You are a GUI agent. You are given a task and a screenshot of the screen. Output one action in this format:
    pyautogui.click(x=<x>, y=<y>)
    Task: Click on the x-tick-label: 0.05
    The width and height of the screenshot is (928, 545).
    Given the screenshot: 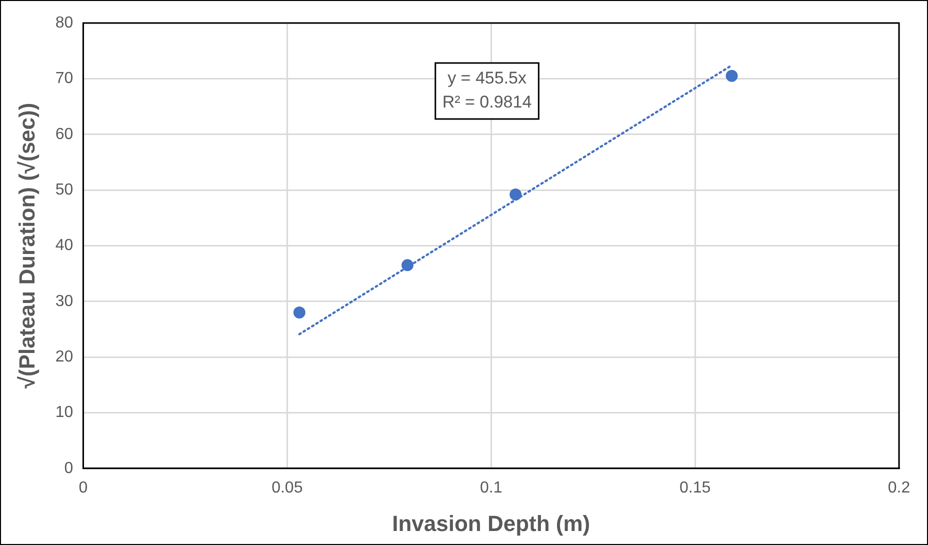 What is the action you would take?
    pyautogui.click(x=287, y=487)
    